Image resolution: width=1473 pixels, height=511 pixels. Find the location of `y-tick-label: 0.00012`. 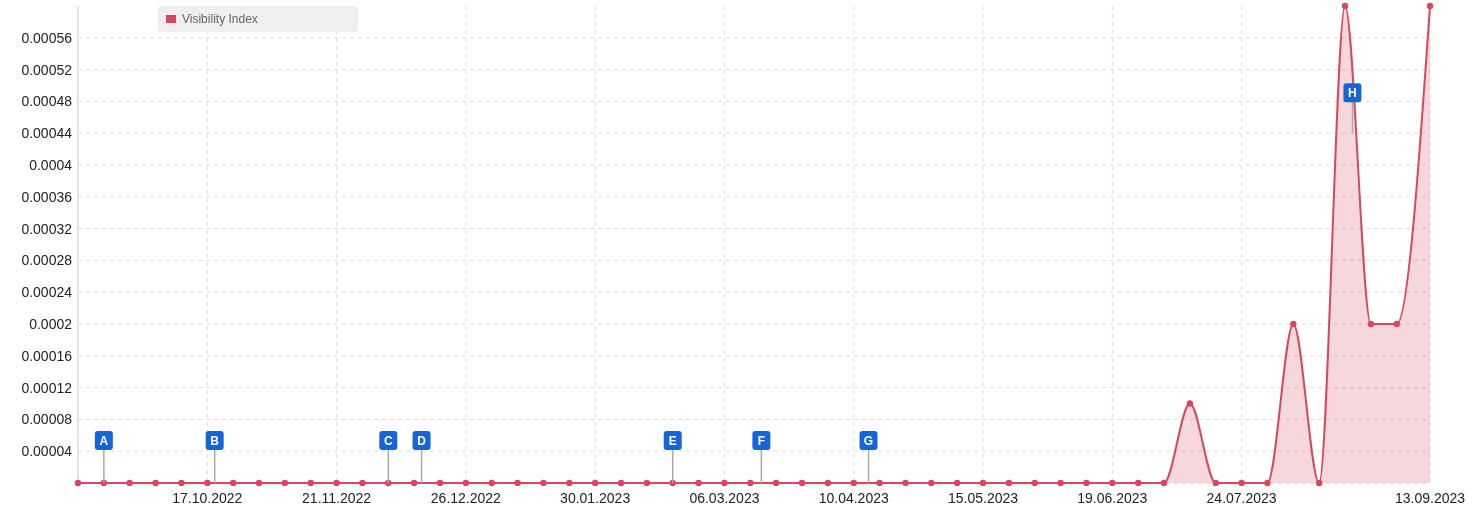

y-tick-label: 0.00012 is located at coordinates (47, 387).